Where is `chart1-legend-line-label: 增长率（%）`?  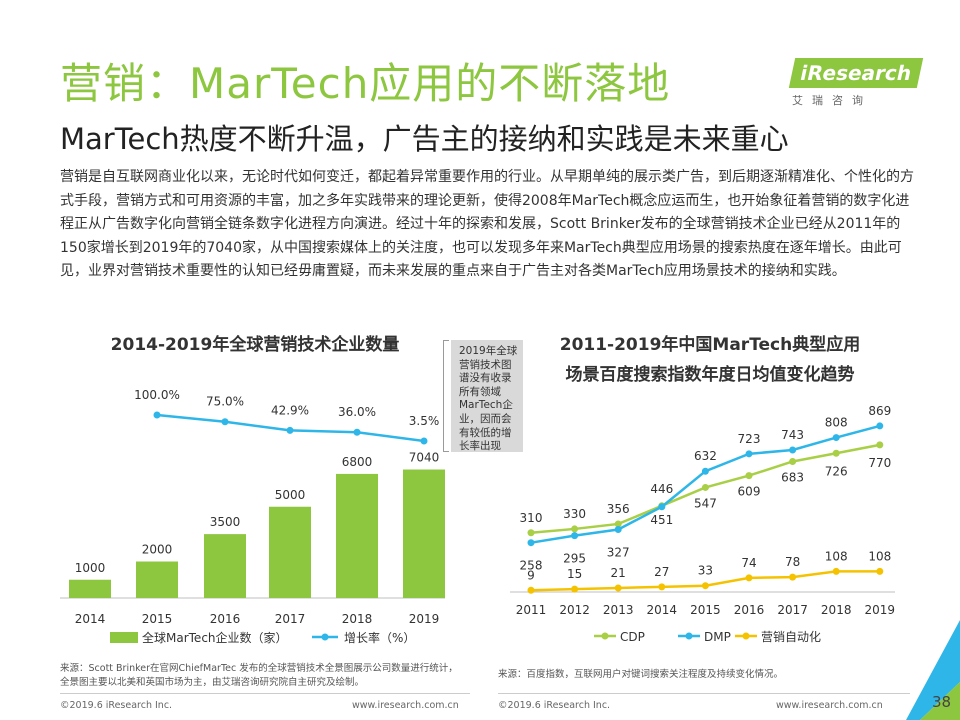 chart1-legend-line-label: 增长率（%） is located at coordinates (379, 637).